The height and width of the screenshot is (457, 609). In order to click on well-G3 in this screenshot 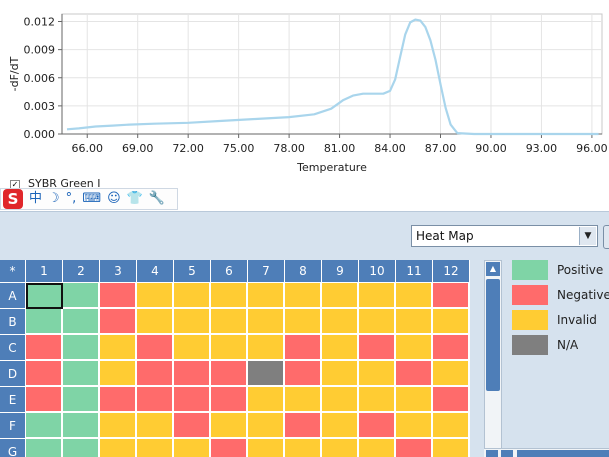, I will do `click(118, 448)`.